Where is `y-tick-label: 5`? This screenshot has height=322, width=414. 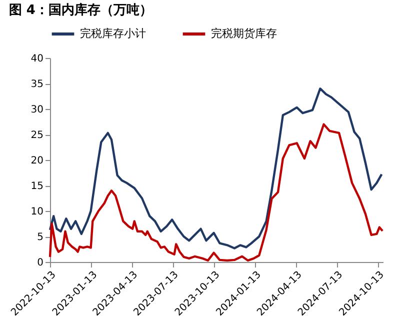
y-tick-label: 5 is located at coordinates (40, 237).